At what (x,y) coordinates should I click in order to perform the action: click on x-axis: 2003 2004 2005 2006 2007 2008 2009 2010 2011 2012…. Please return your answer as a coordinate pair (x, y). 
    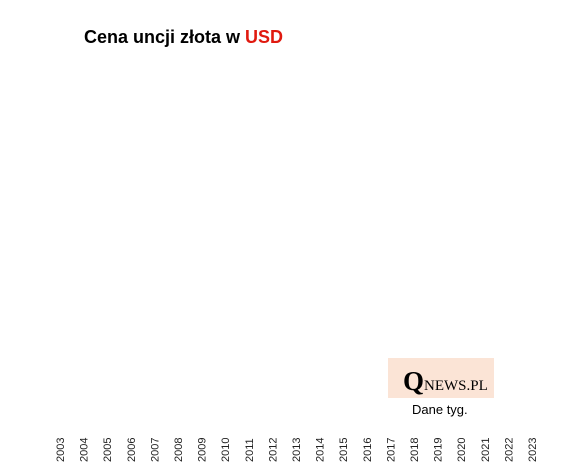
    Looking at the image, I should click on (297, 450).